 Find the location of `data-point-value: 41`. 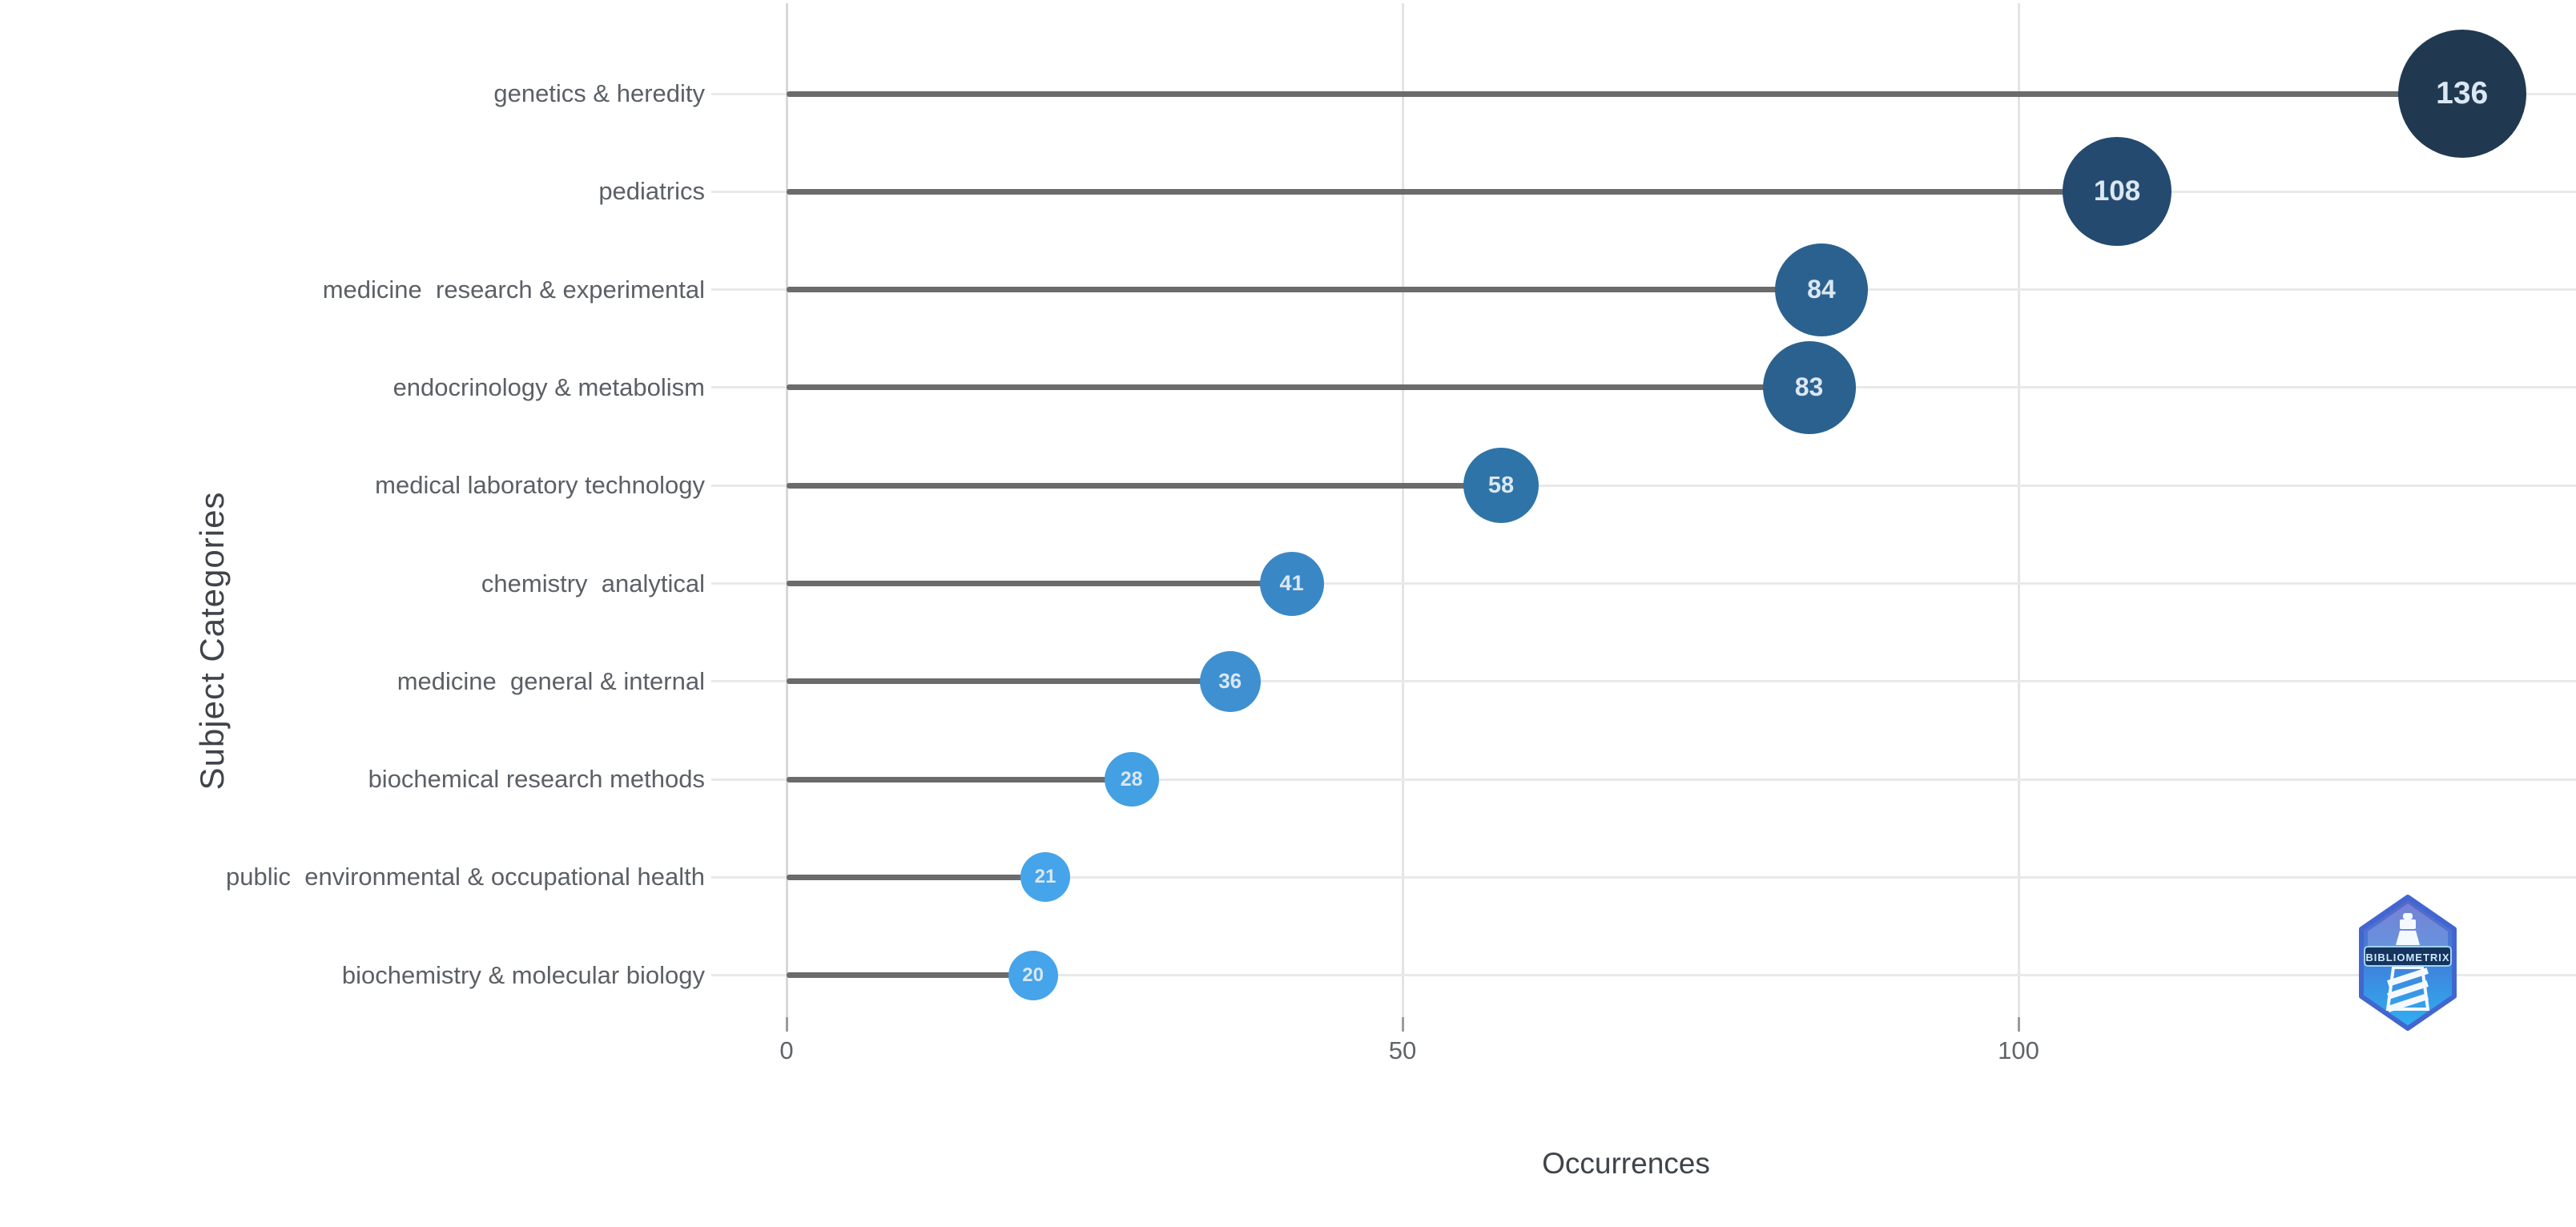

data-point-value: 41 is located at coordinates (1291, 583).